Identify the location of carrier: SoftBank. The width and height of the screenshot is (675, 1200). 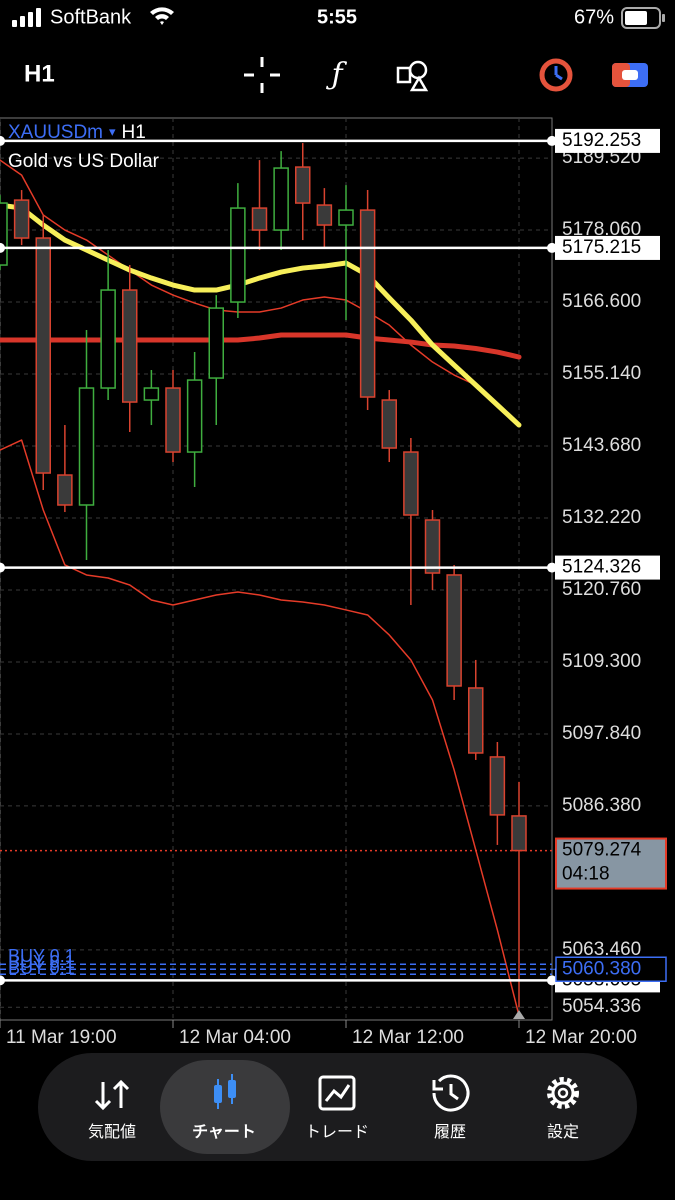
(91, 17).